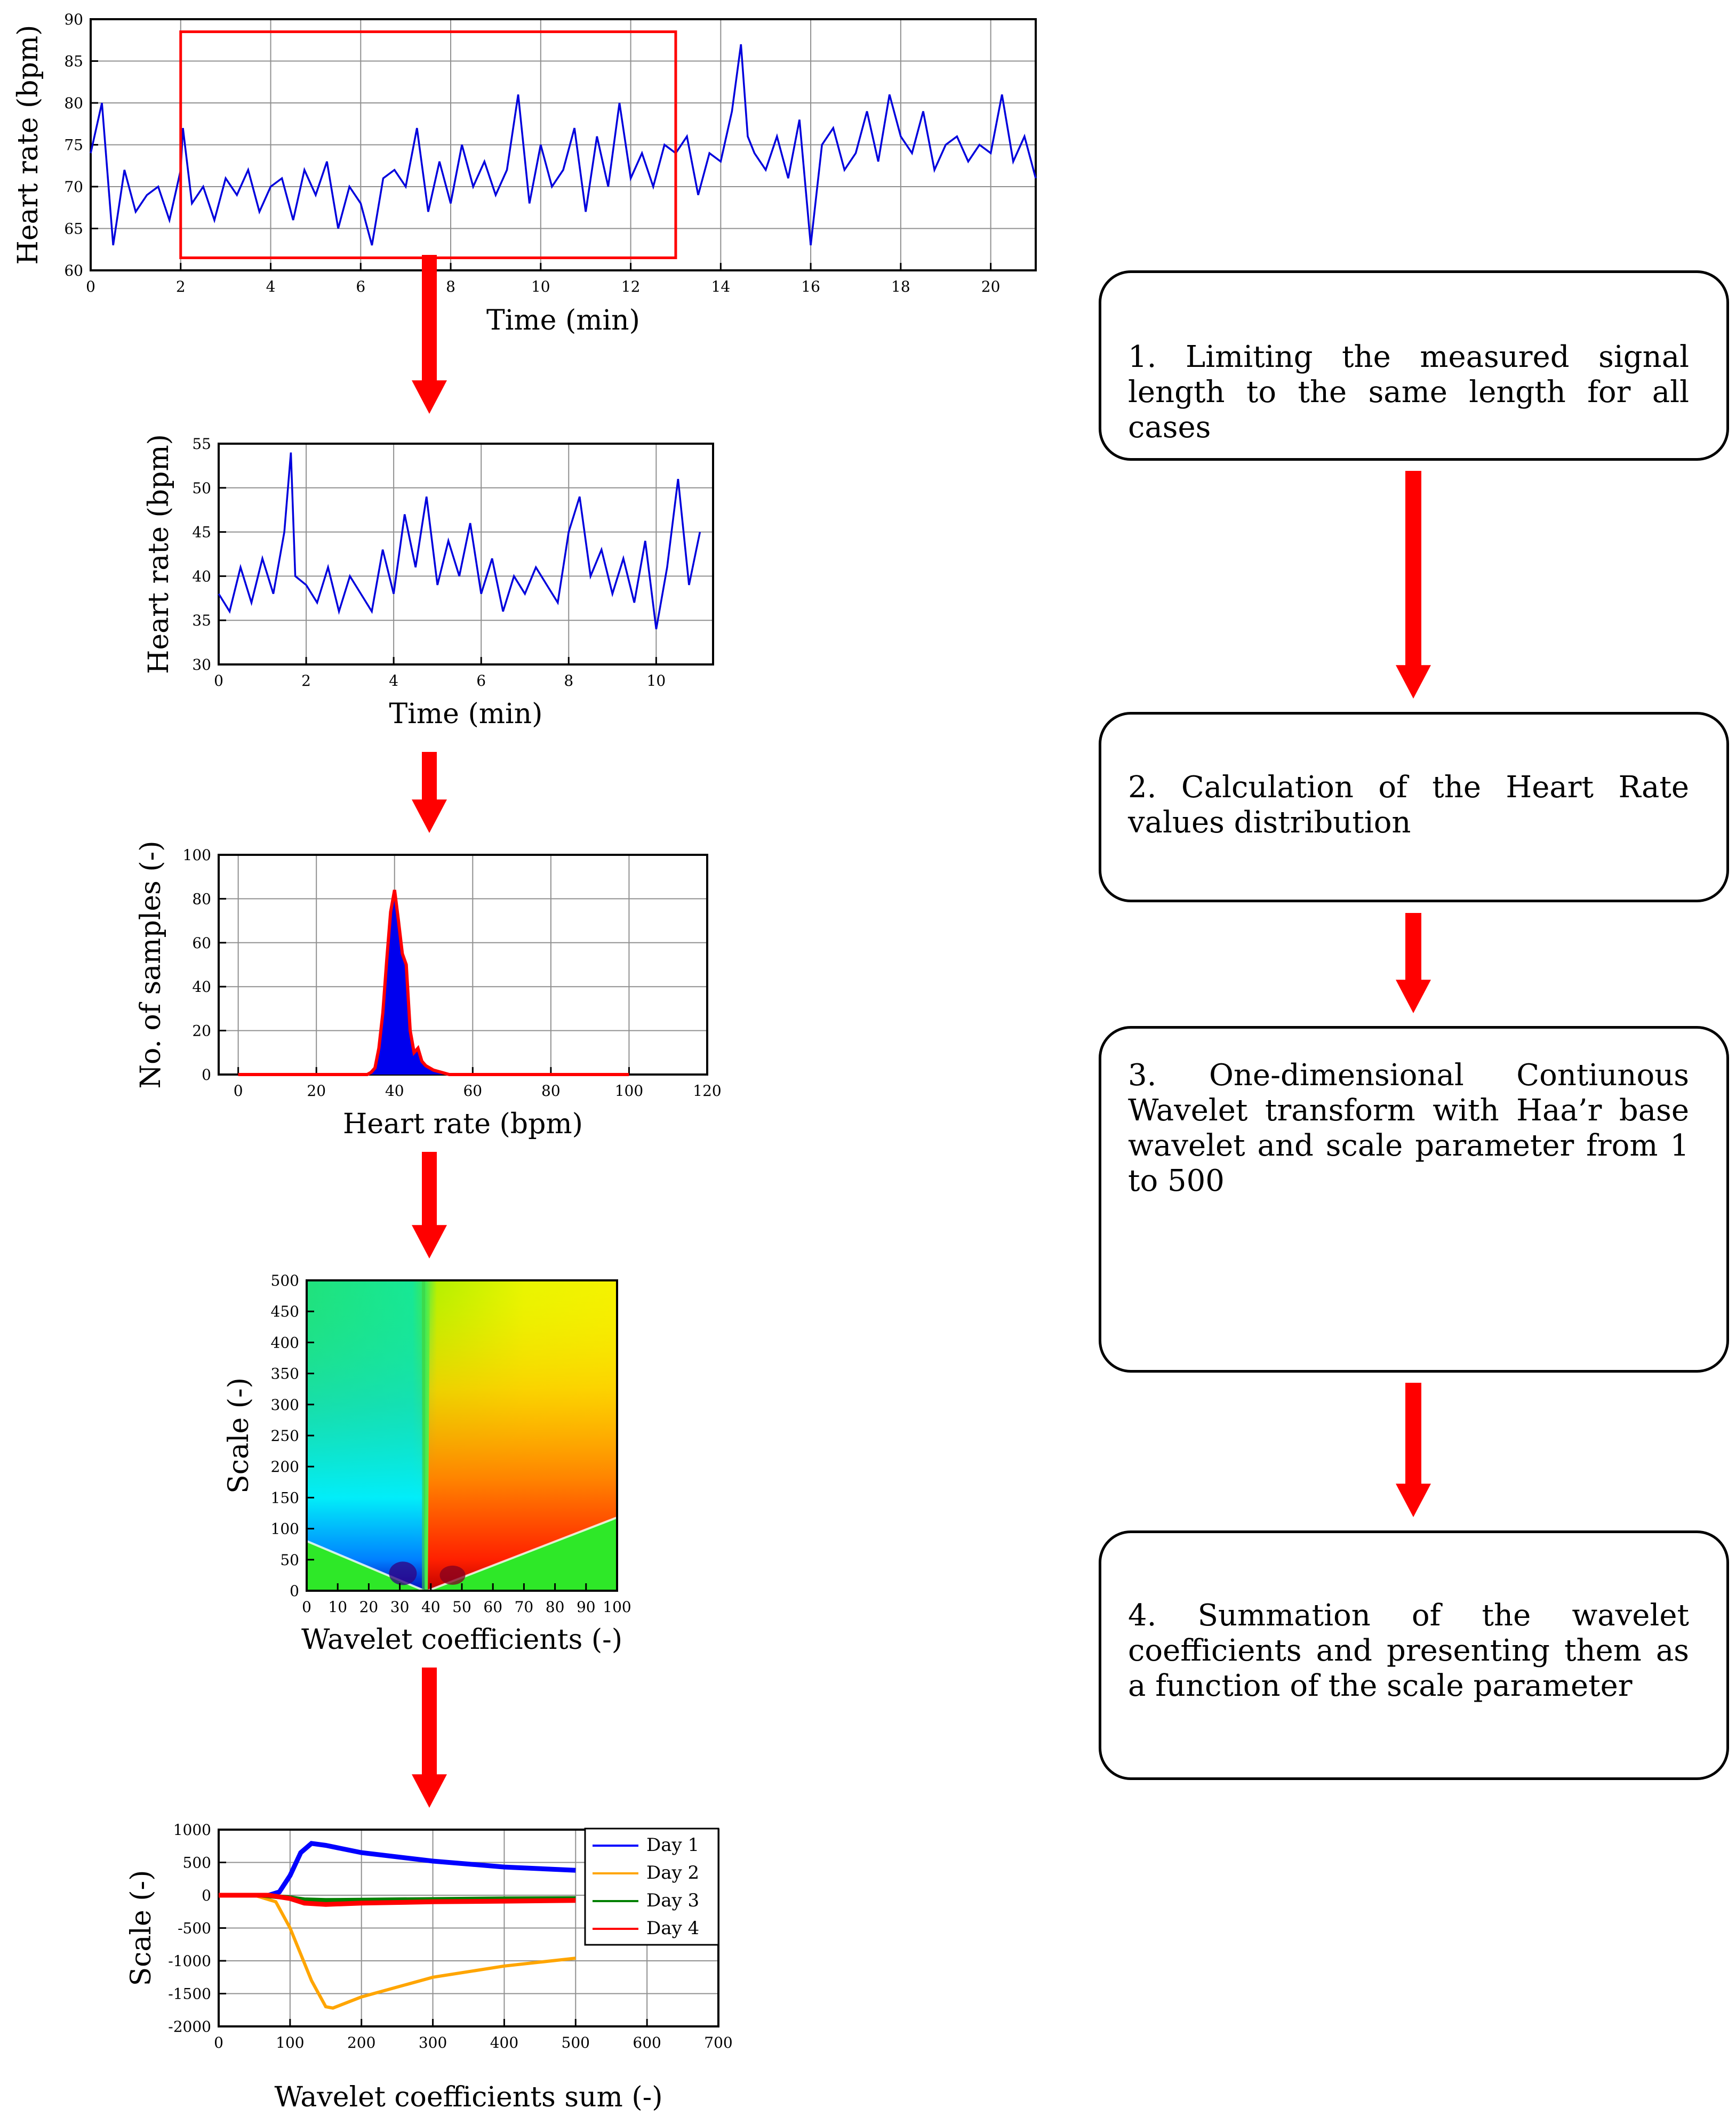 This screenshot has height=2116, width=1736. Describe the element at coordinates (810, 286) in the screenshot. I see `x-tick-label: 16` at that location.